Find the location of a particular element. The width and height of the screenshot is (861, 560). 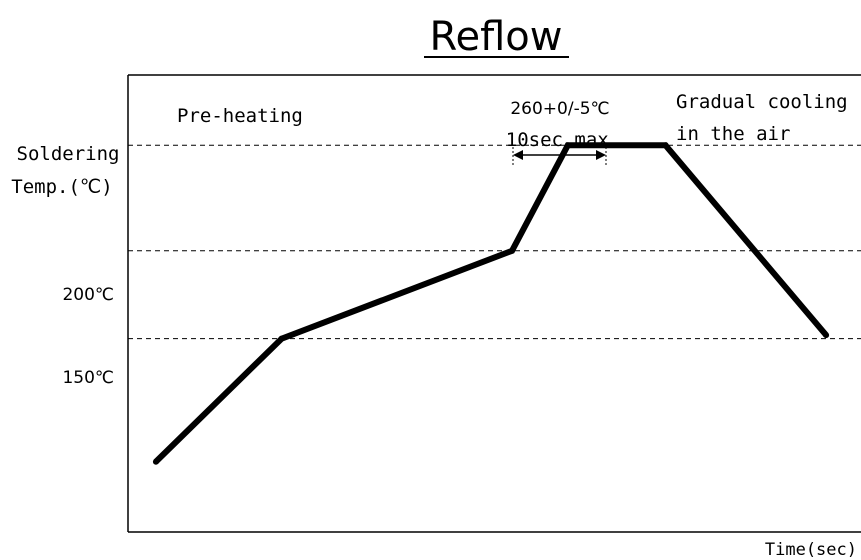

ref-label-200: 200℃ is located at coordinates (88, 295).